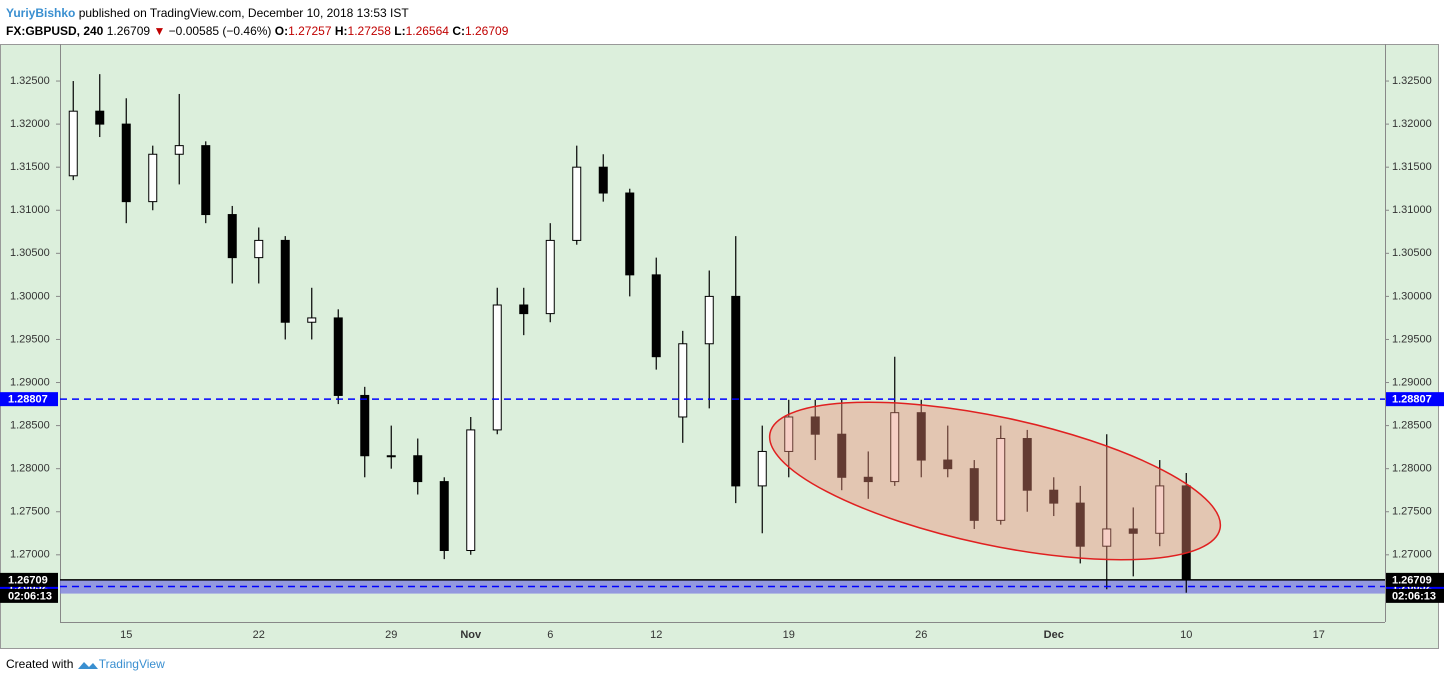 Image resolution: width=1444 pixels, height=684 pixels. I want to click on ohlc-label: L:, so click(400, 31).